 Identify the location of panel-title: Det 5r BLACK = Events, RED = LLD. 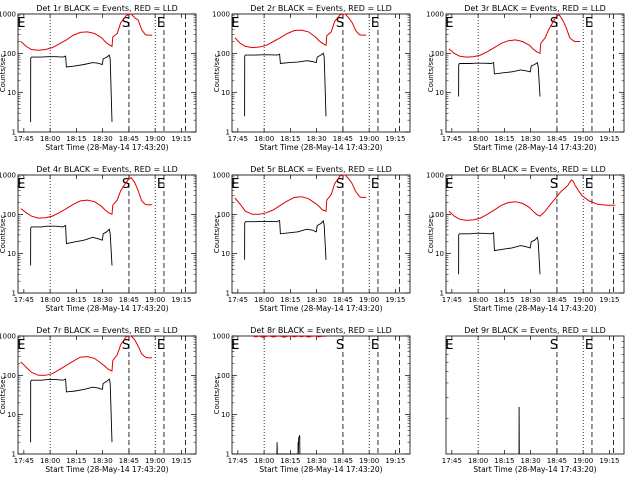
(321, 169).